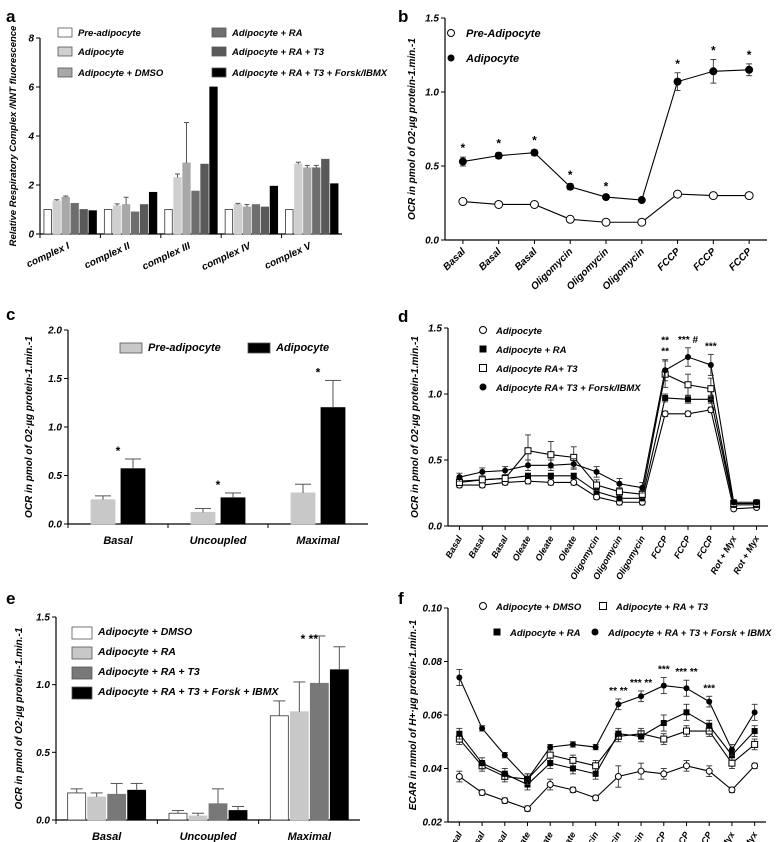  Describe the element at coordinates (31, 235) in the screenshot. I see `y-tick-label: 0` at that location.